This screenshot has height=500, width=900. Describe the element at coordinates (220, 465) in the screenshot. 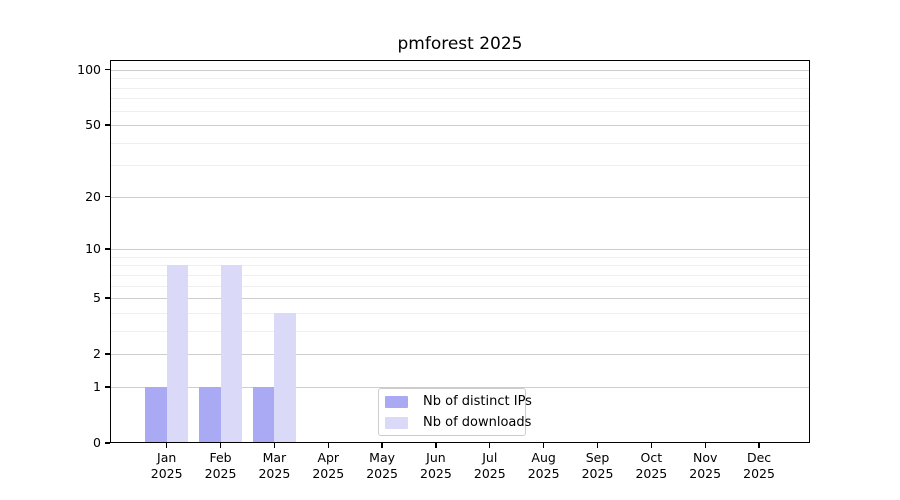

I see `x-tick-label: Feb 2025` at that location.